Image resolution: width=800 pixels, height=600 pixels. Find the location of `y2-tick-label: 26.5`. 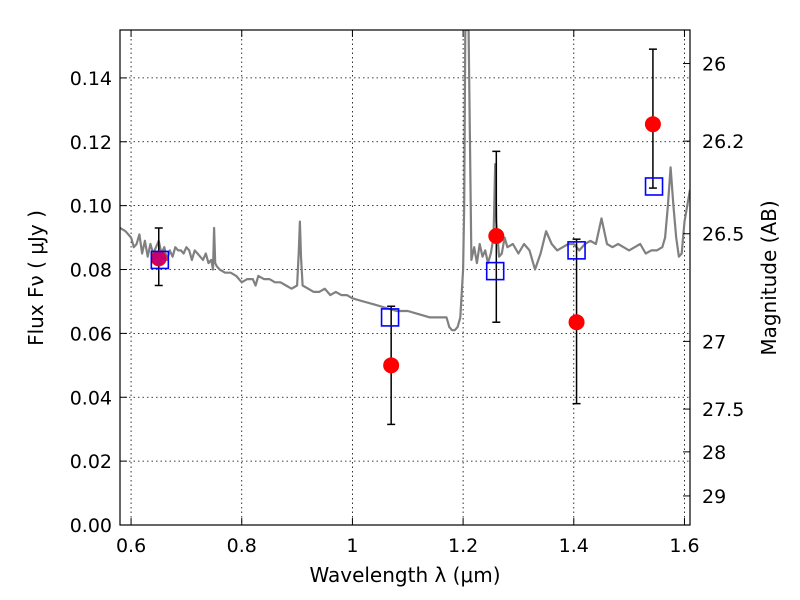

y2-tick-label: 26.5 is located at coordinates (723, 235).